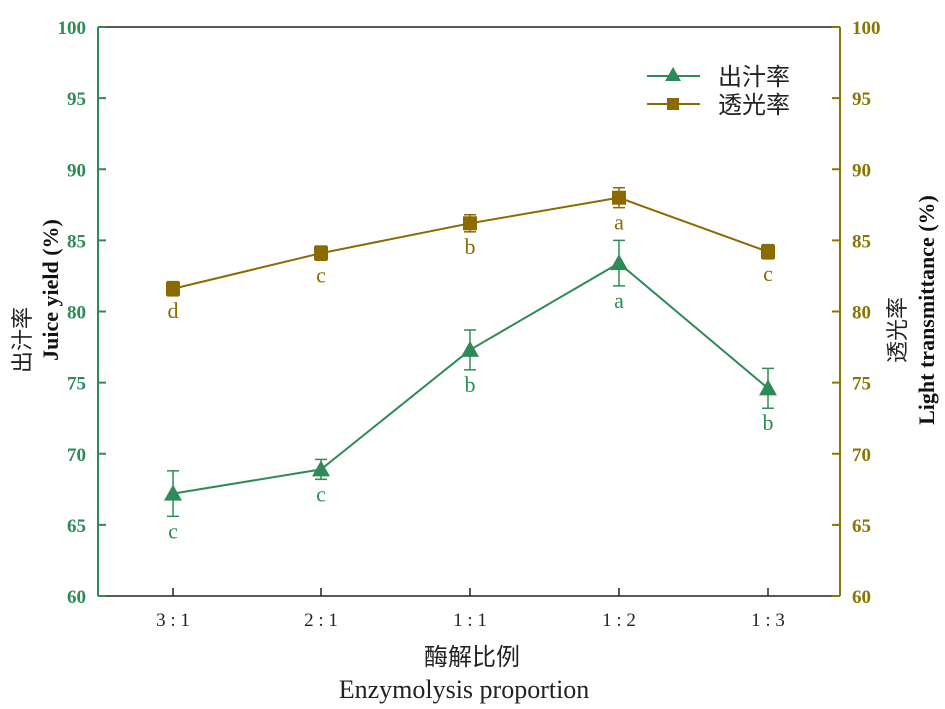 This screenshot has width=945, height=709. Describe the element at coordinates (619, 620) in the screenshot. I see `x-tick-label: 1 : 2` at that location.